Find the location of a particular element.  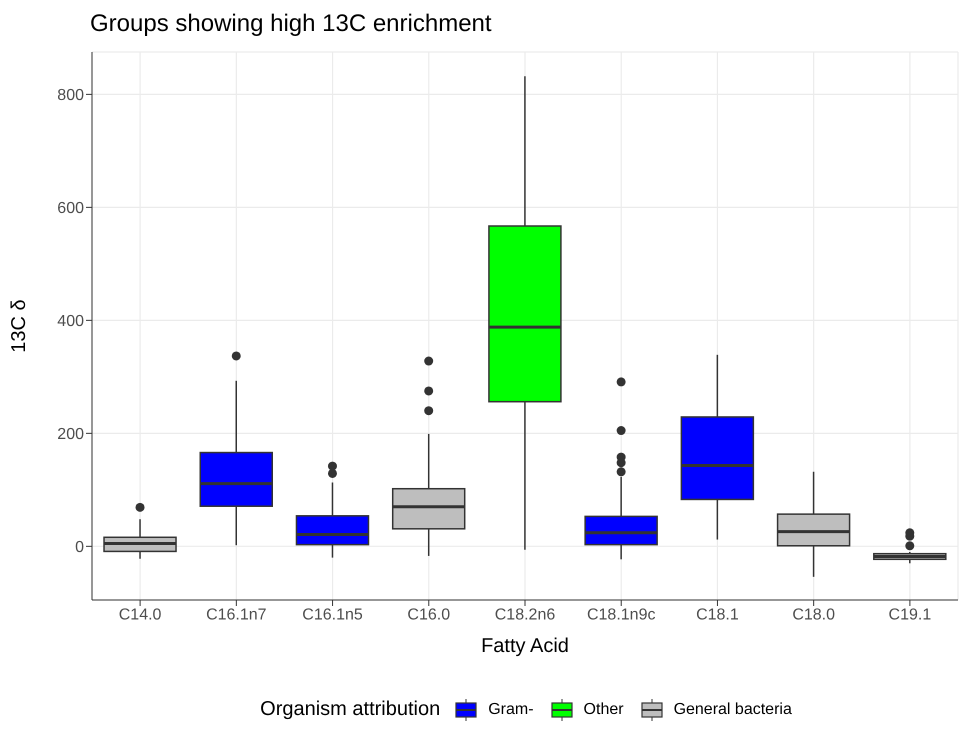

y-axis-title: 13C δ is located at coordinates (19, 326).